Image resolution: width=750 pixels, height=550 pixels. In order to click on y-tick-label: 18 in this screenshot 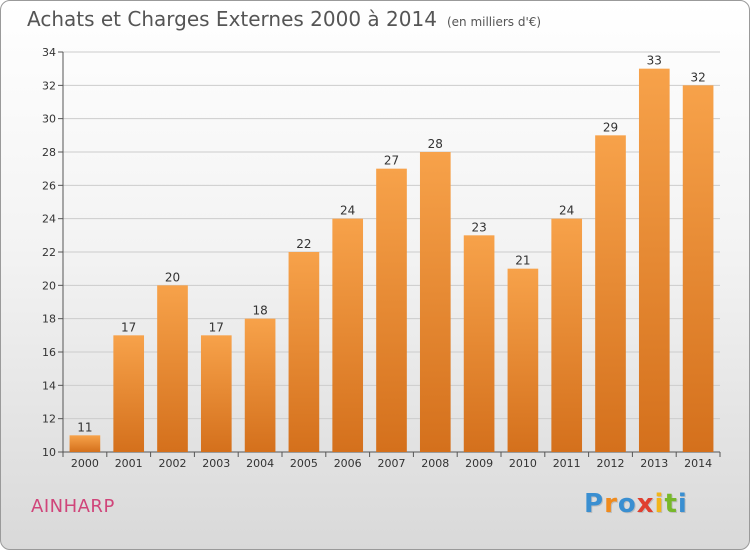, I will do `click(49, 319)`.